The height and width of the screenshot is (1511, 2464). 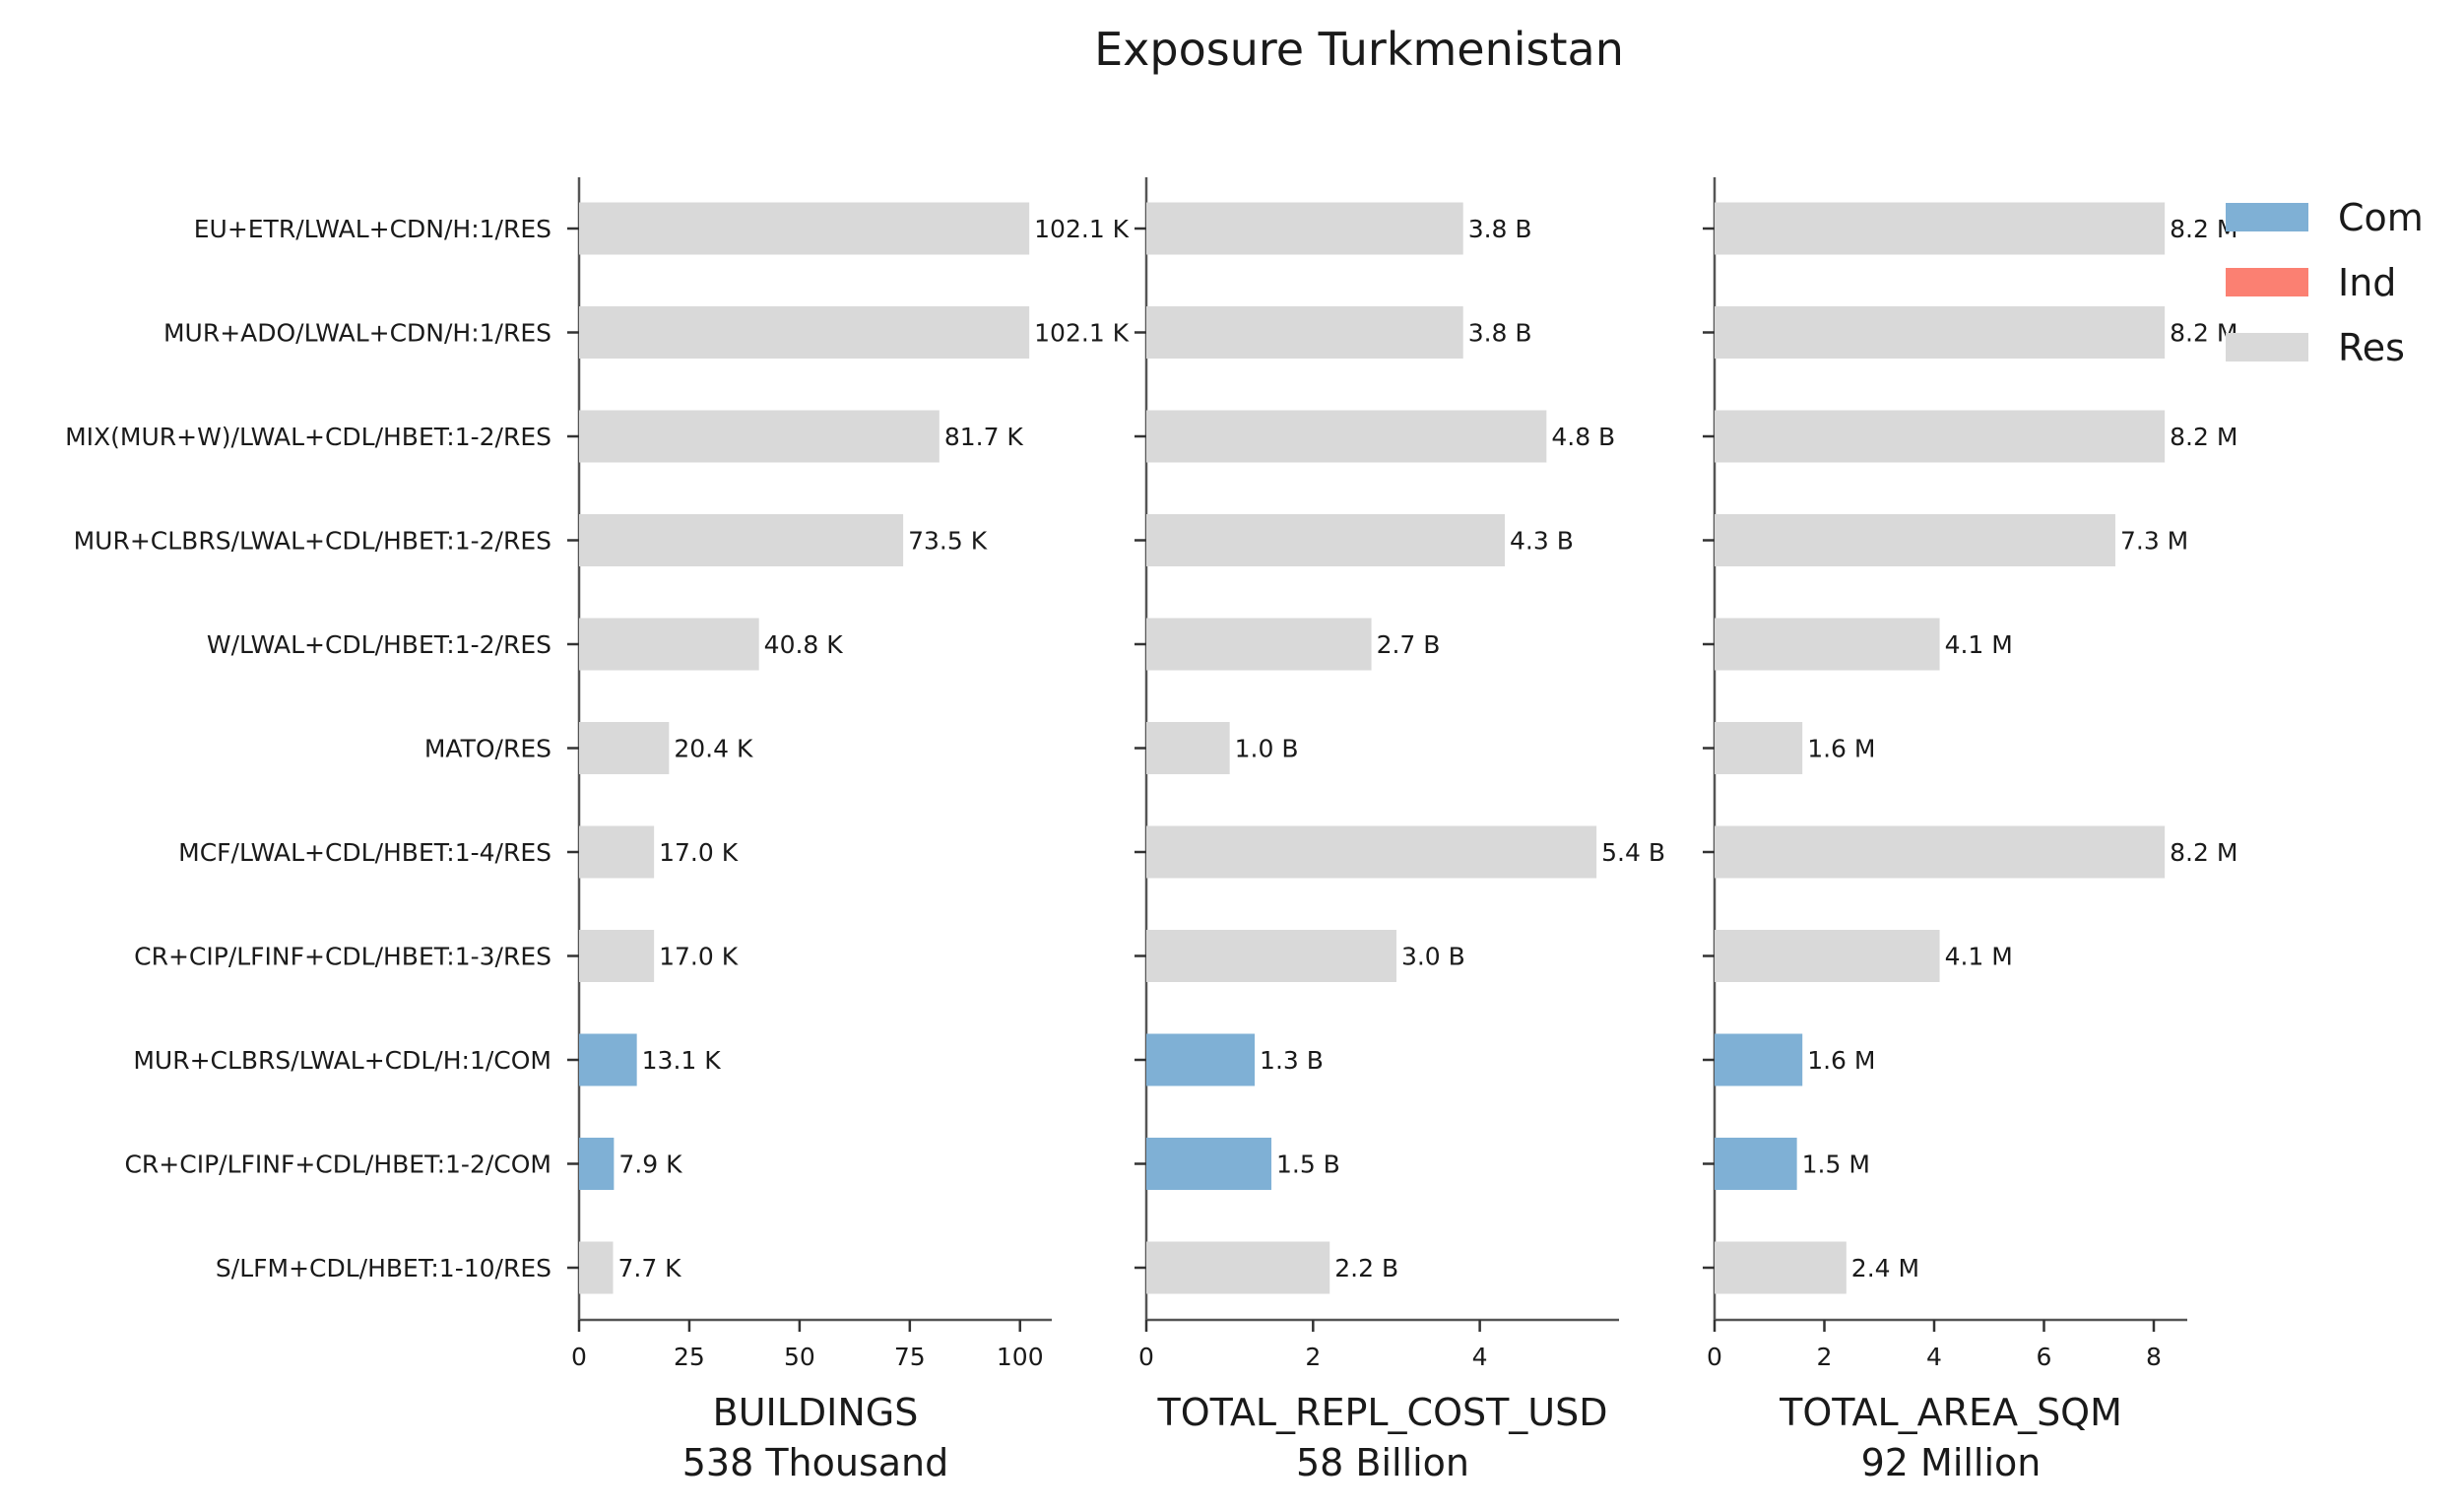 What do you see at coordinates (910, 1357) in the screenshot?
I see `x-tick-label: 75` at bounding box center [910, 1357].